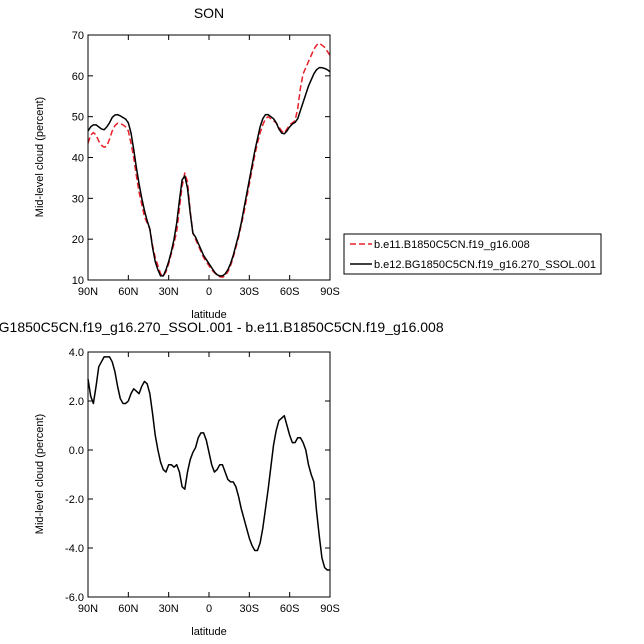 The image size is (644, 644). I want to click on chart2-y-tick-label: -4.0, so click(74, 549).